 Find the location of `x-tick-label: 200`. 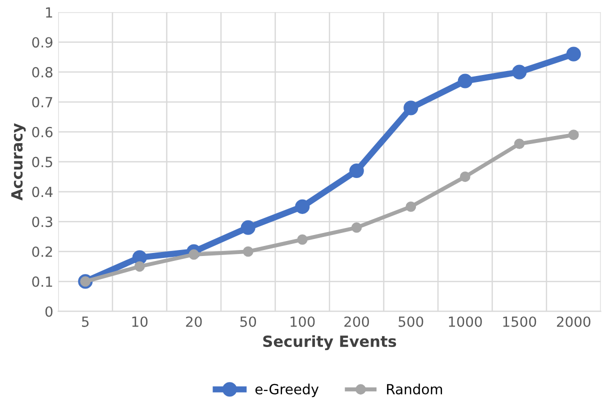

x-tick-label: 200 is located at coordinates (356, 321).